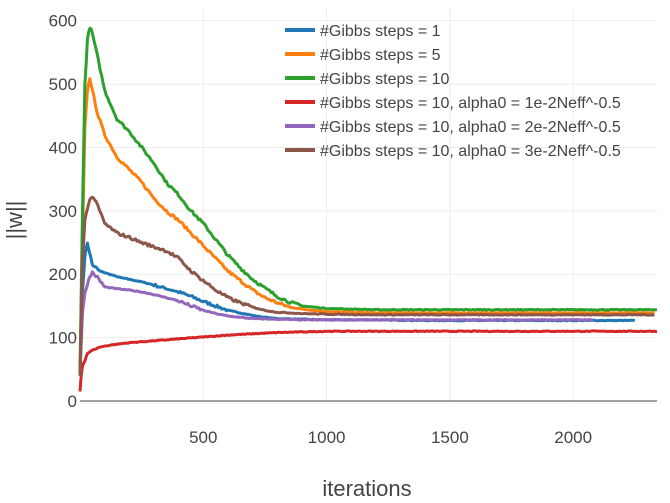 Image resolution: width=670 pixels, height=503 pixels. I want to click on x-tick-label: 2000, so click(573, 437).